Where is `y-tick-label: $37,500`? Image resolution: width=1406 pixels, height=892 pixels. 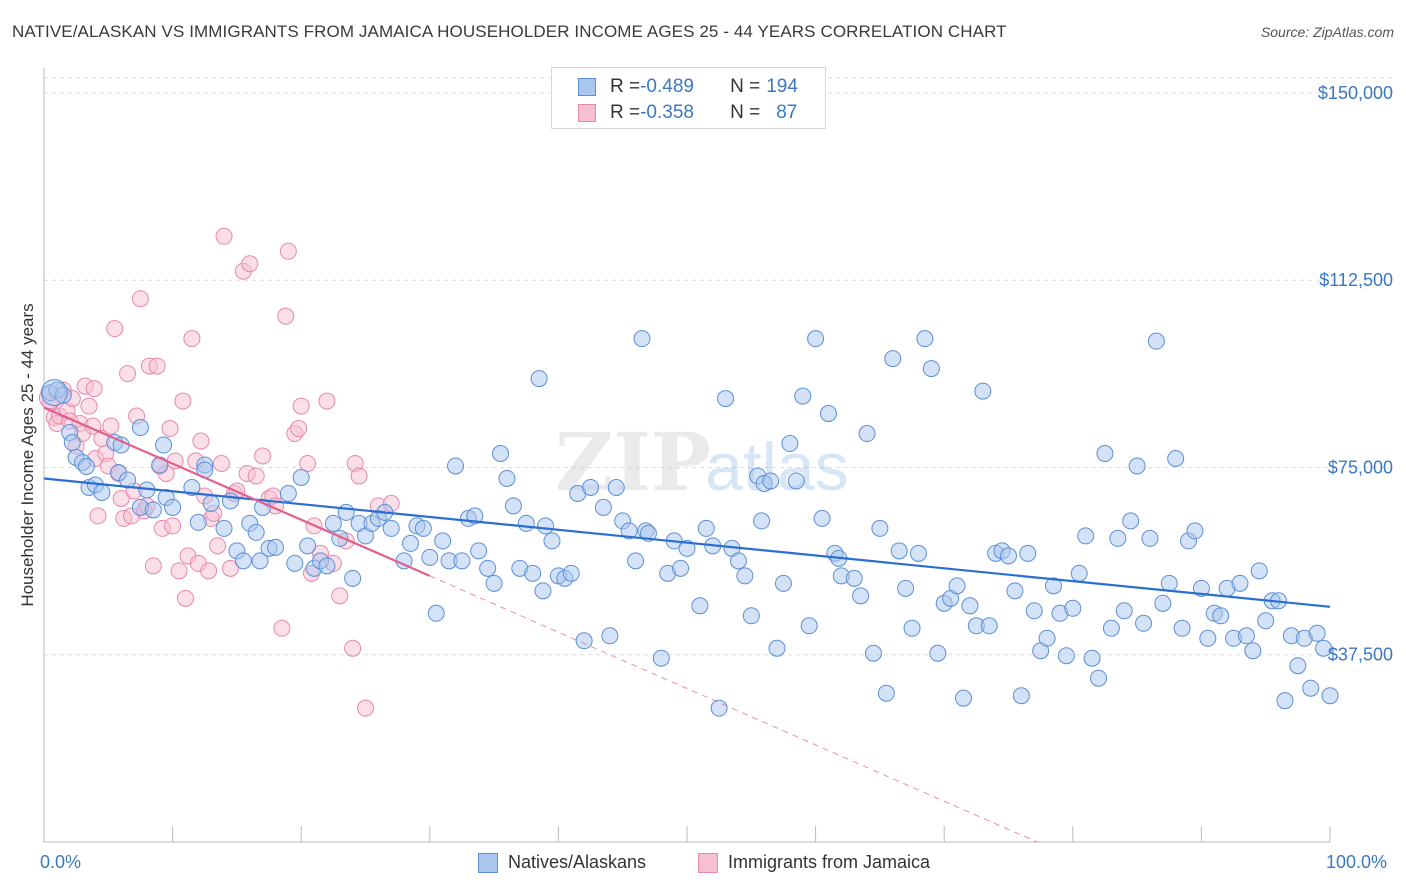 y-tick-label: $37,500 is located at coordinates (1360, 655).